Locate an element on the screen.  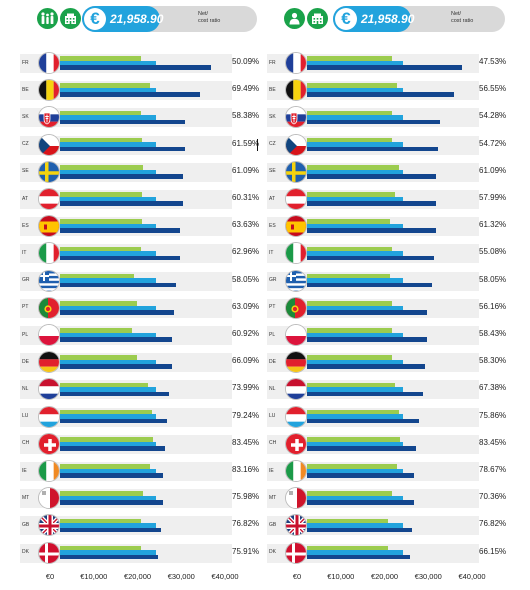
net-cost-ratio-value: 58.38% is located at coordinates (246, 116).